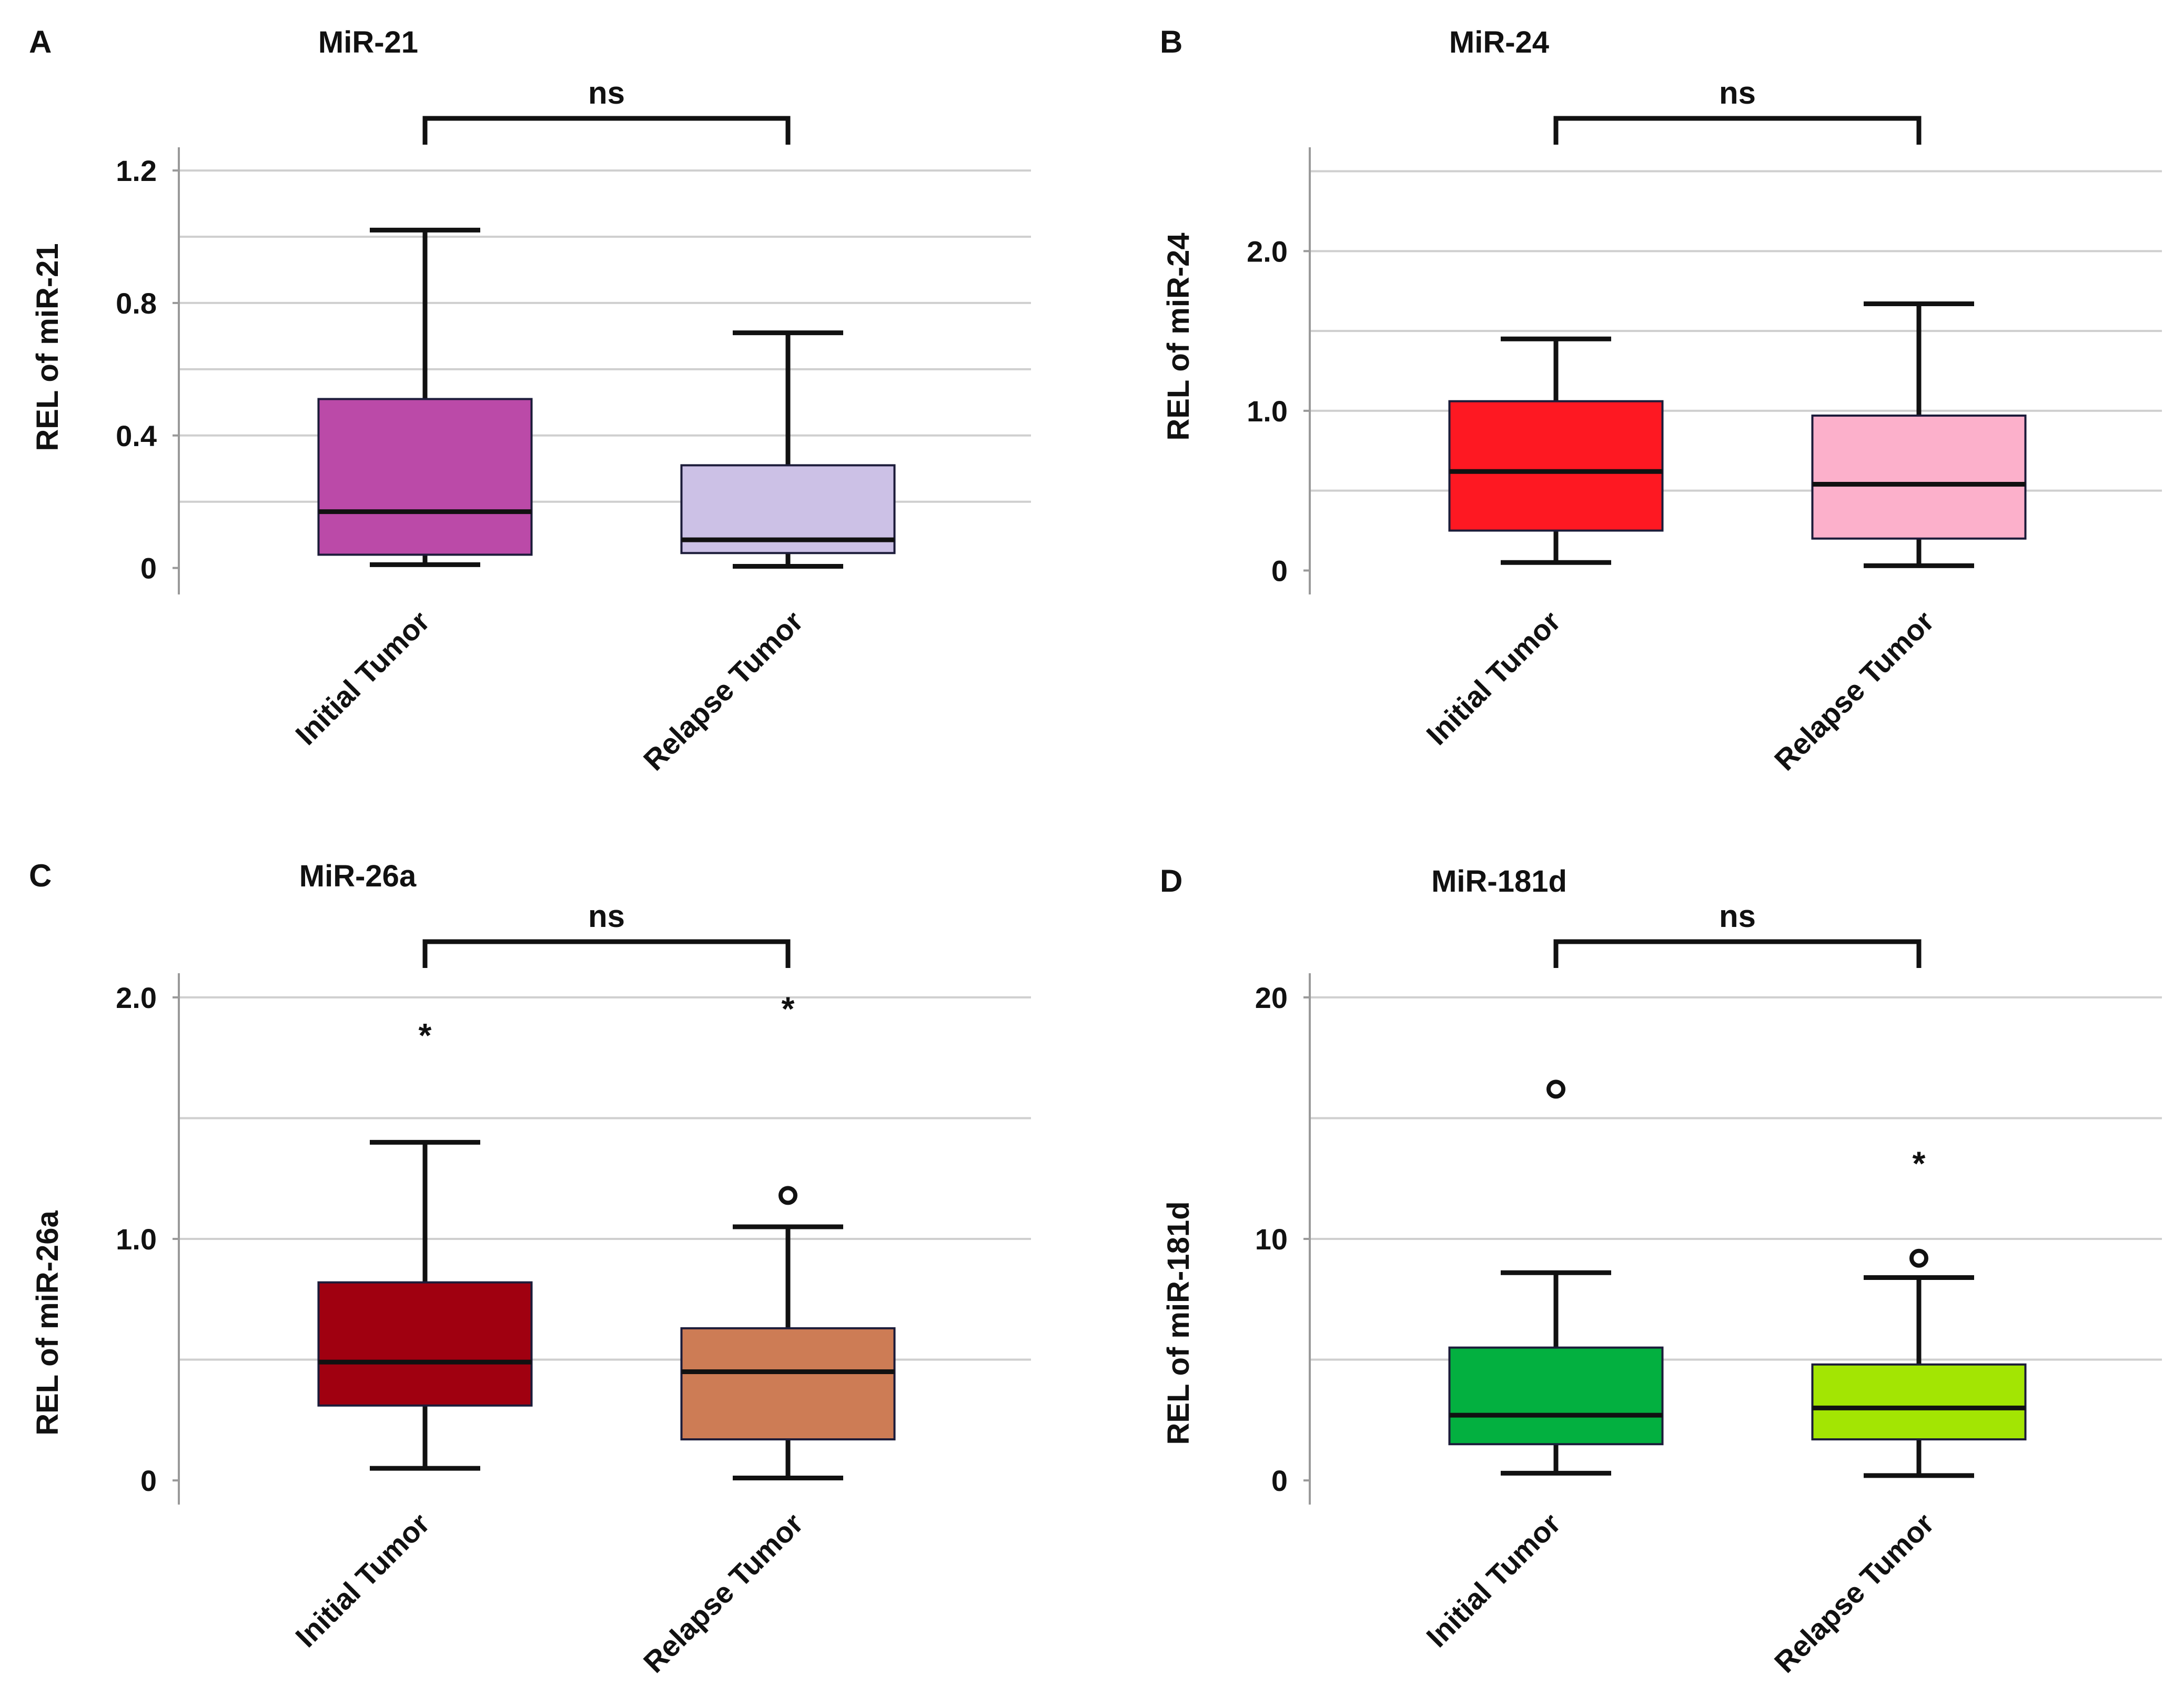 The height and width of the screenshot is (1705, 2184). Describe the element at coordinates (1271, 1239) in the screenshot. I see `y-tick-label: 10` at that location.